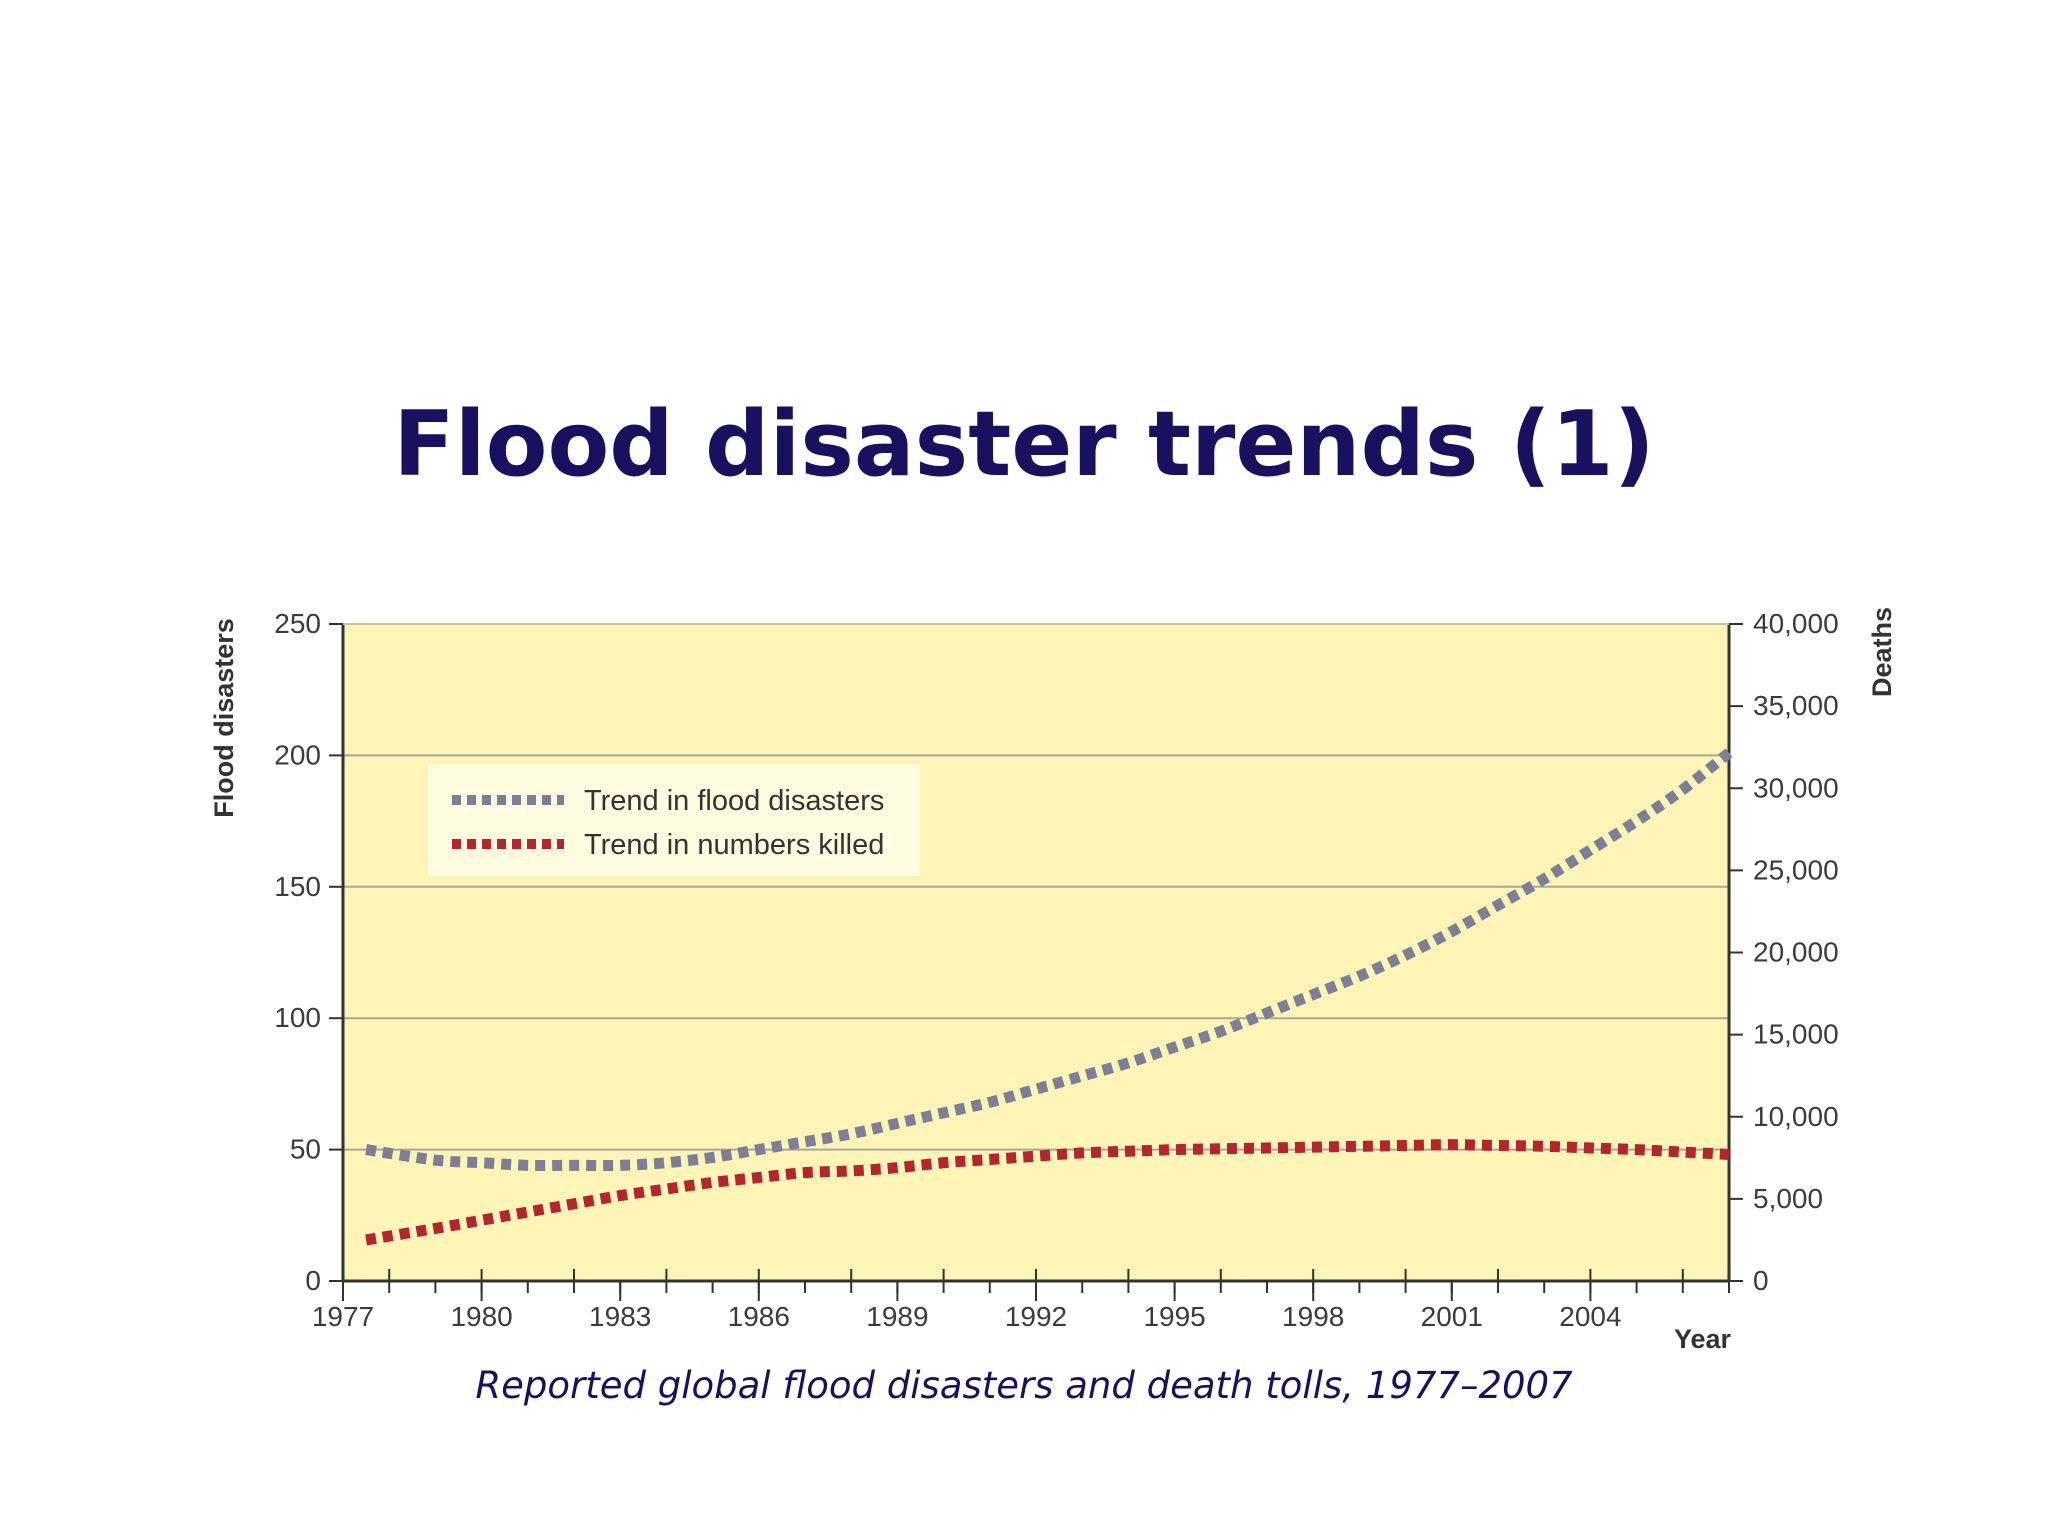 Image resolution: width=2048 pixels, height=1536 pixels. What do you see at coordinates (297, 754) in the screenshot?
I see `y-tick-label: 200` at bounding box center [297, 754].